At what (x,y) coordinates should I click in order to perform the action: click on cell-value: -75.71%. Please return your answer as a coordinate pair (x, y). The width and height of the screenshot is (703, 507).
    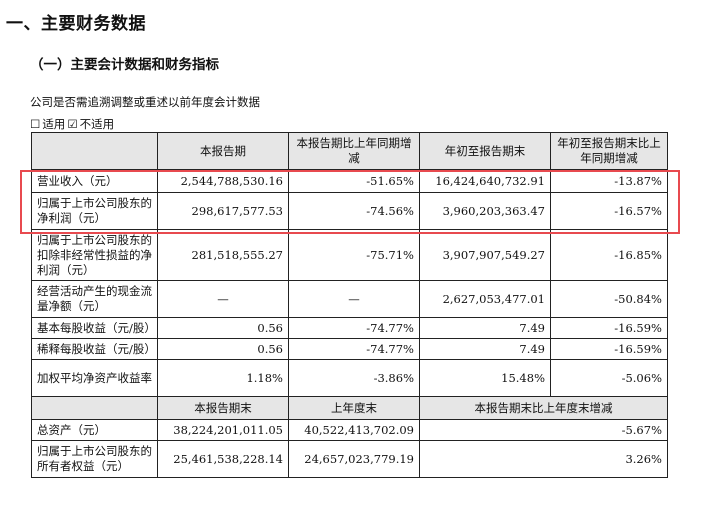
    Looking at the image, I should click on (354, 255).